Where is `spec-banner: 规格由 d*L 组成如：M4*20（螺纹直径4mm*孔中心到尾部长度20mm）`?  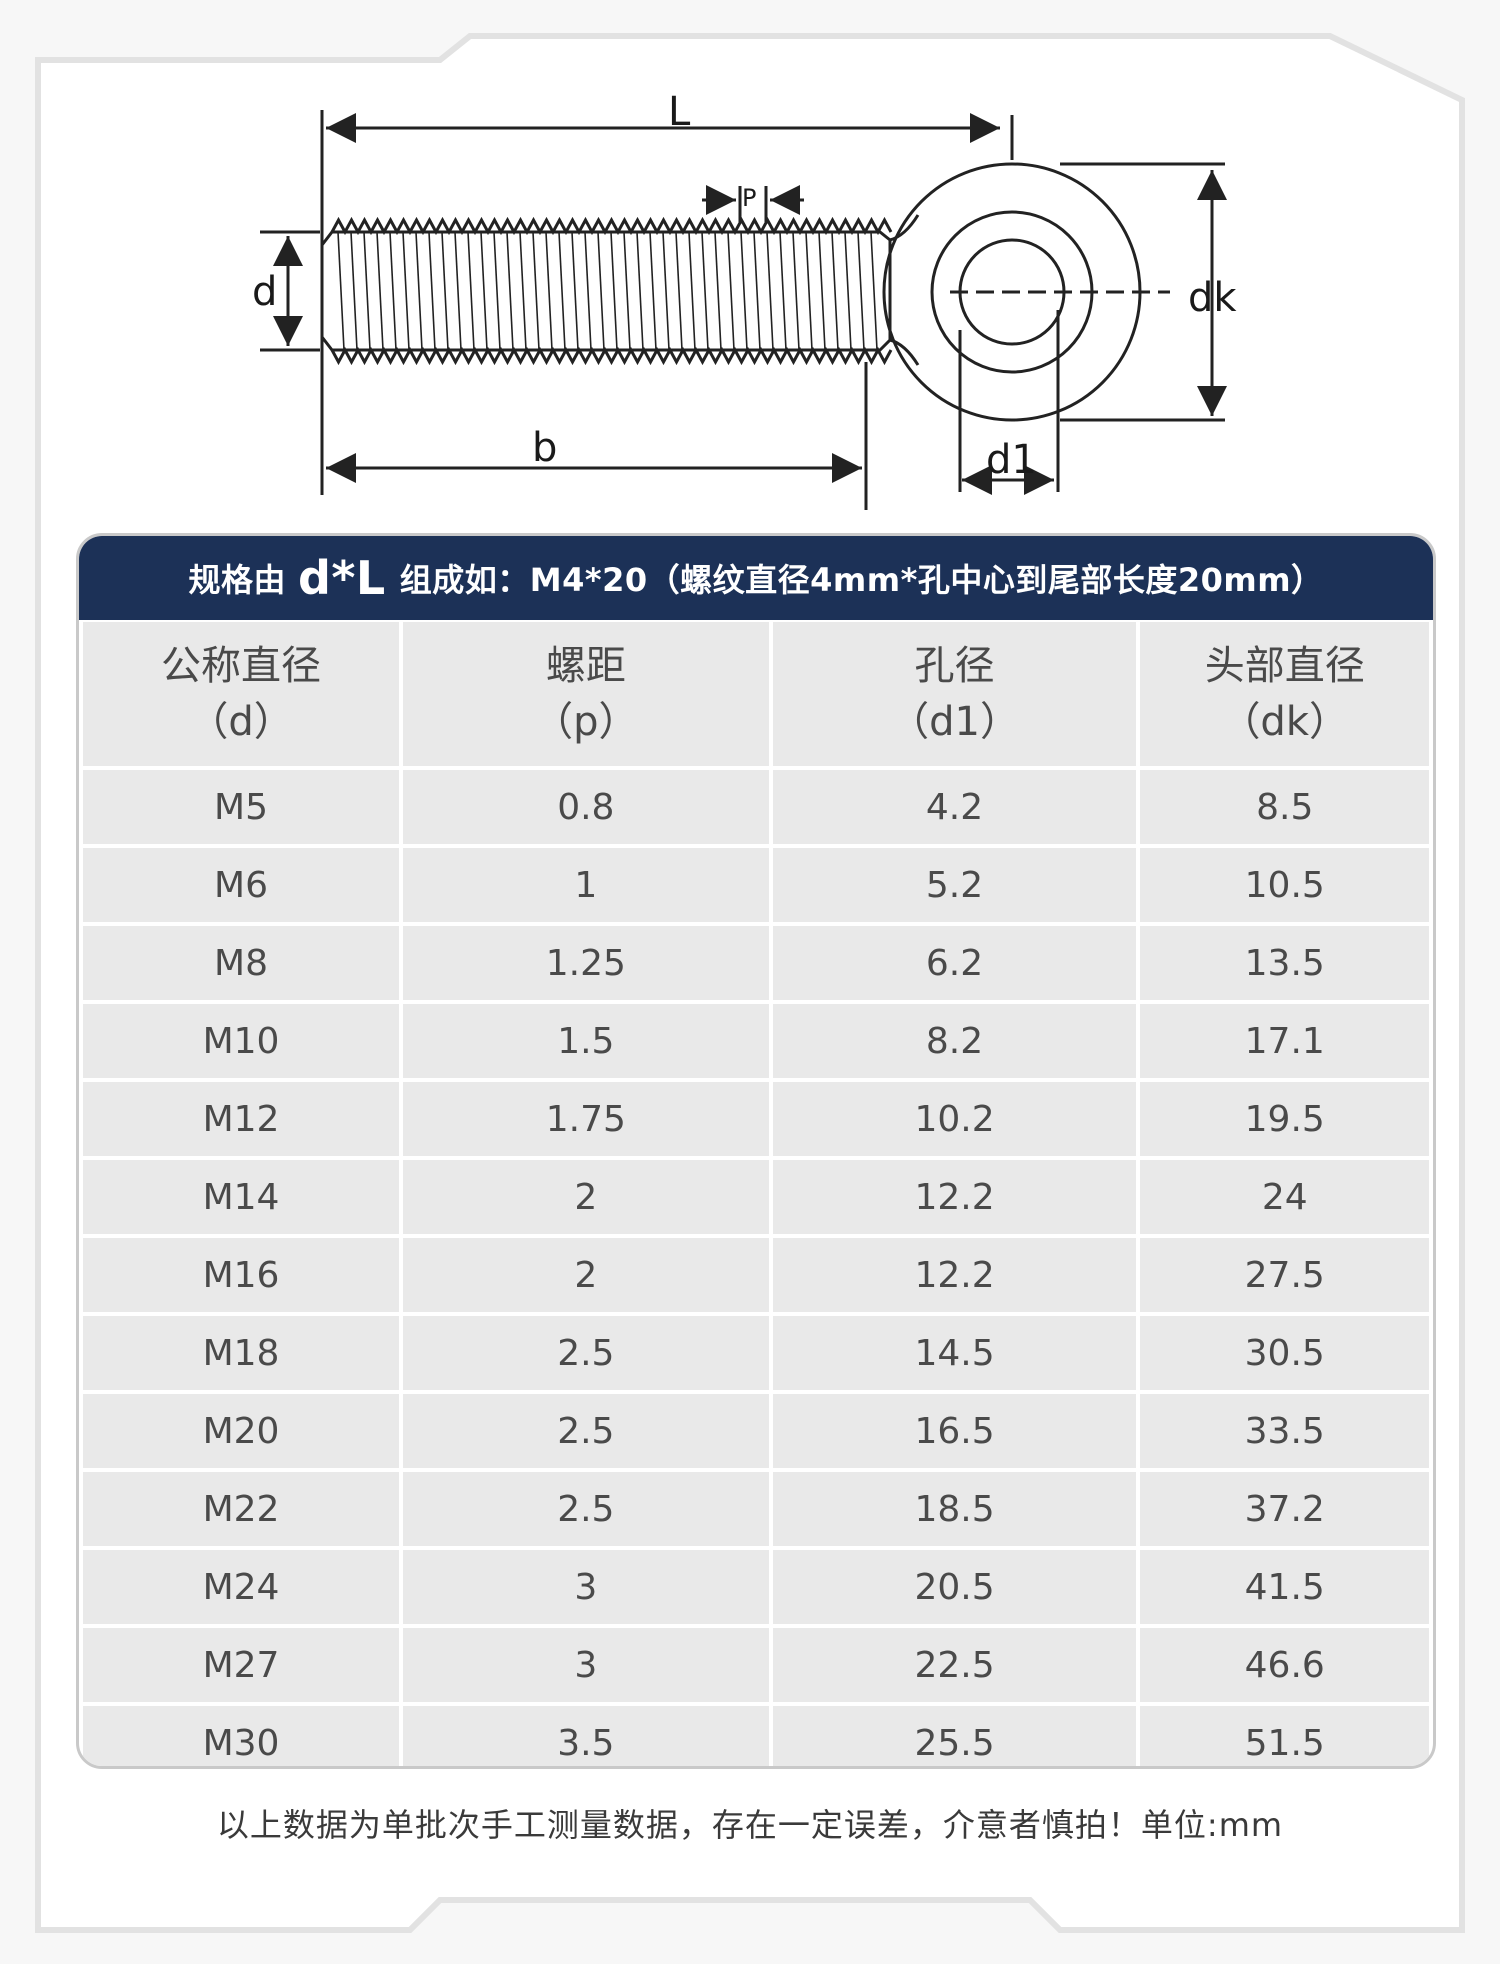
spec-banner: 规格由 d*L 组成如：M4*20（螺纹直径4mm*孔中心到尾部长度20mm） is located at coordinates (756, 578).